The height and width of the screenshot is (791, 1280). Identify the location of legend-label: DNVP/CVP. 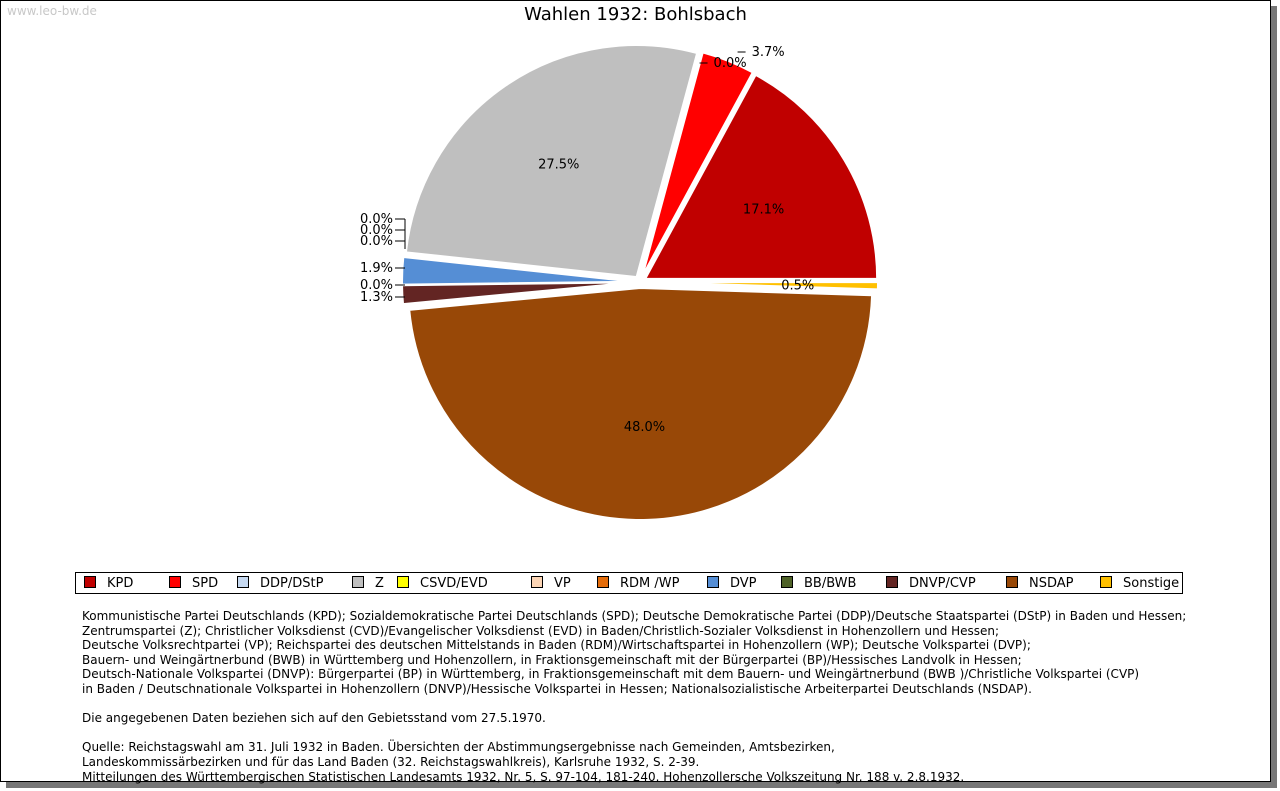
(942, 583).